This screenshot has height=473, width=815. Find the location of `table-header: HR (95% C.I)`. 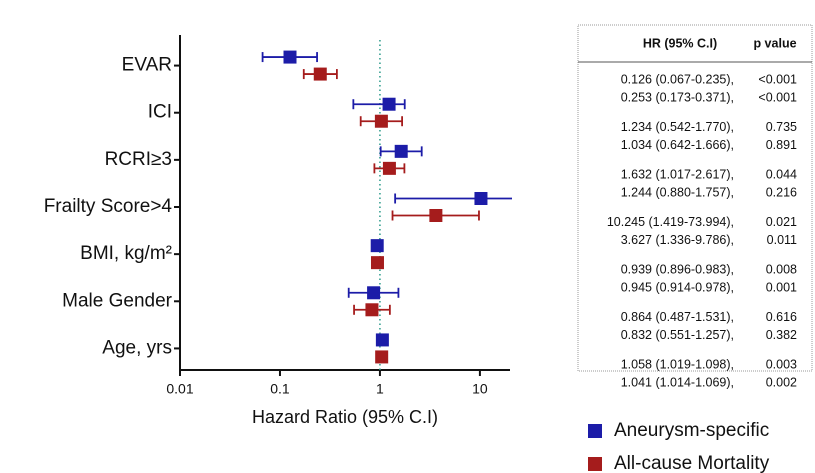

table-header: HR (95% C.I) is located at coordinates (680, 43).